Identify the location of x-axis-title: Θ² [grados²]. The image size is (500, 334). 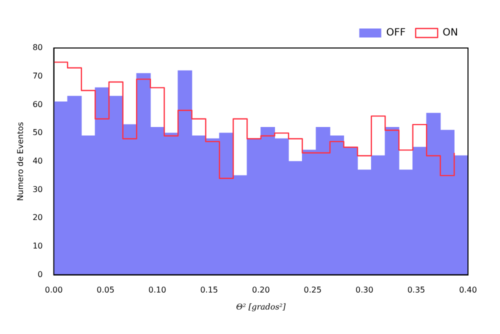
(261, 307).